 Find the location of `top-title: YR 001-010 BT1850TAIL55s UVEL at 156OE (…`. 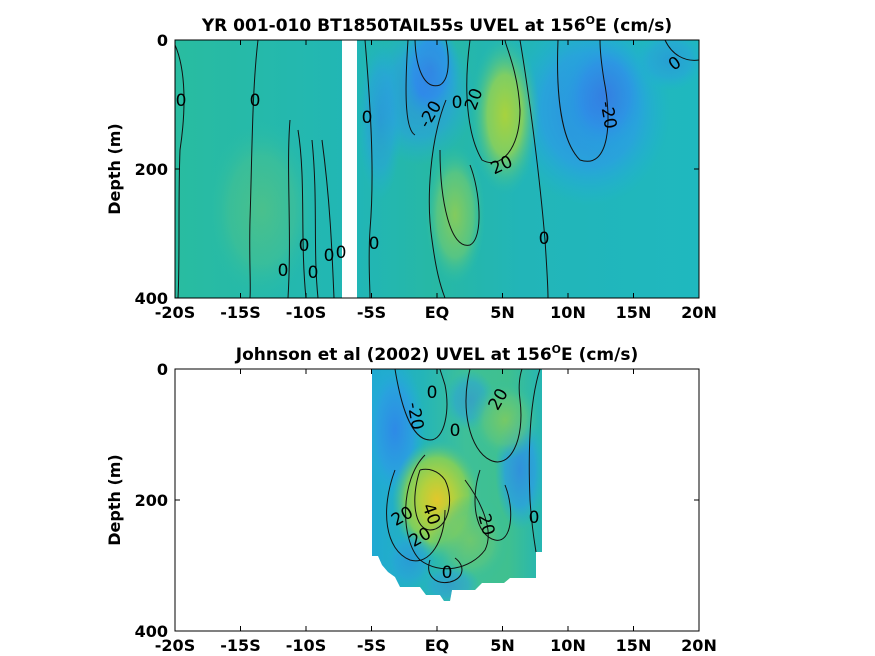

top-title: YR 001-010 BT1850TAIL55s UVEL at 156OE (… is located at coordinates (436, 25).